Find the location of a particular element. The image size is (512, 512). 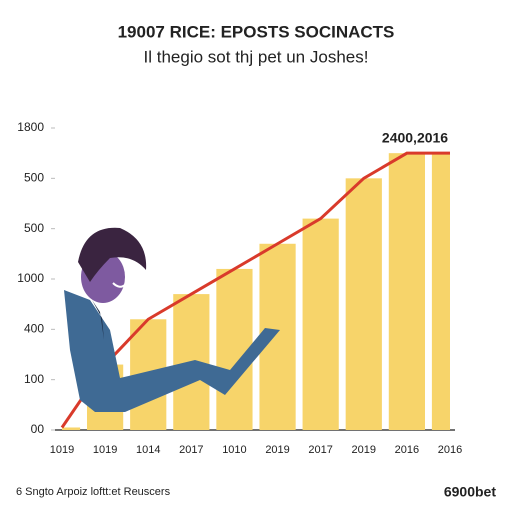

y-tick-label: 100 is located at coordinates (34, 379).